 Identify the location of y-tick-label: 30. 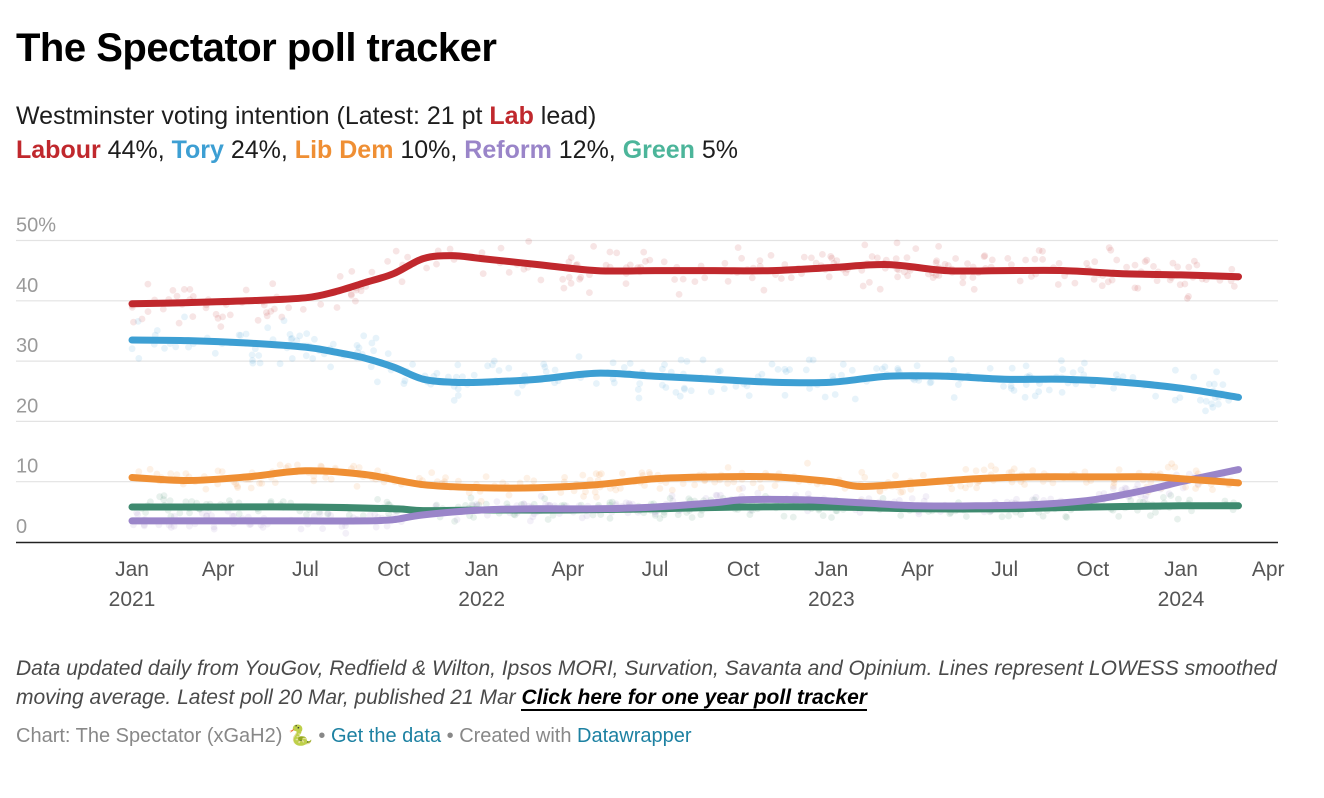
(27, 346).